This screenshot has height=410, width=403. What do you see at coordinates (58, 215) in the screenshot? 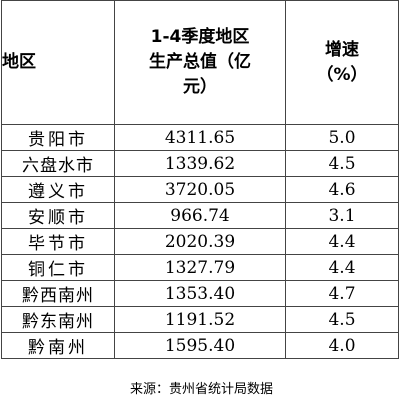
I see `region-cell: 安顺市` at bounding box center [58, 215].